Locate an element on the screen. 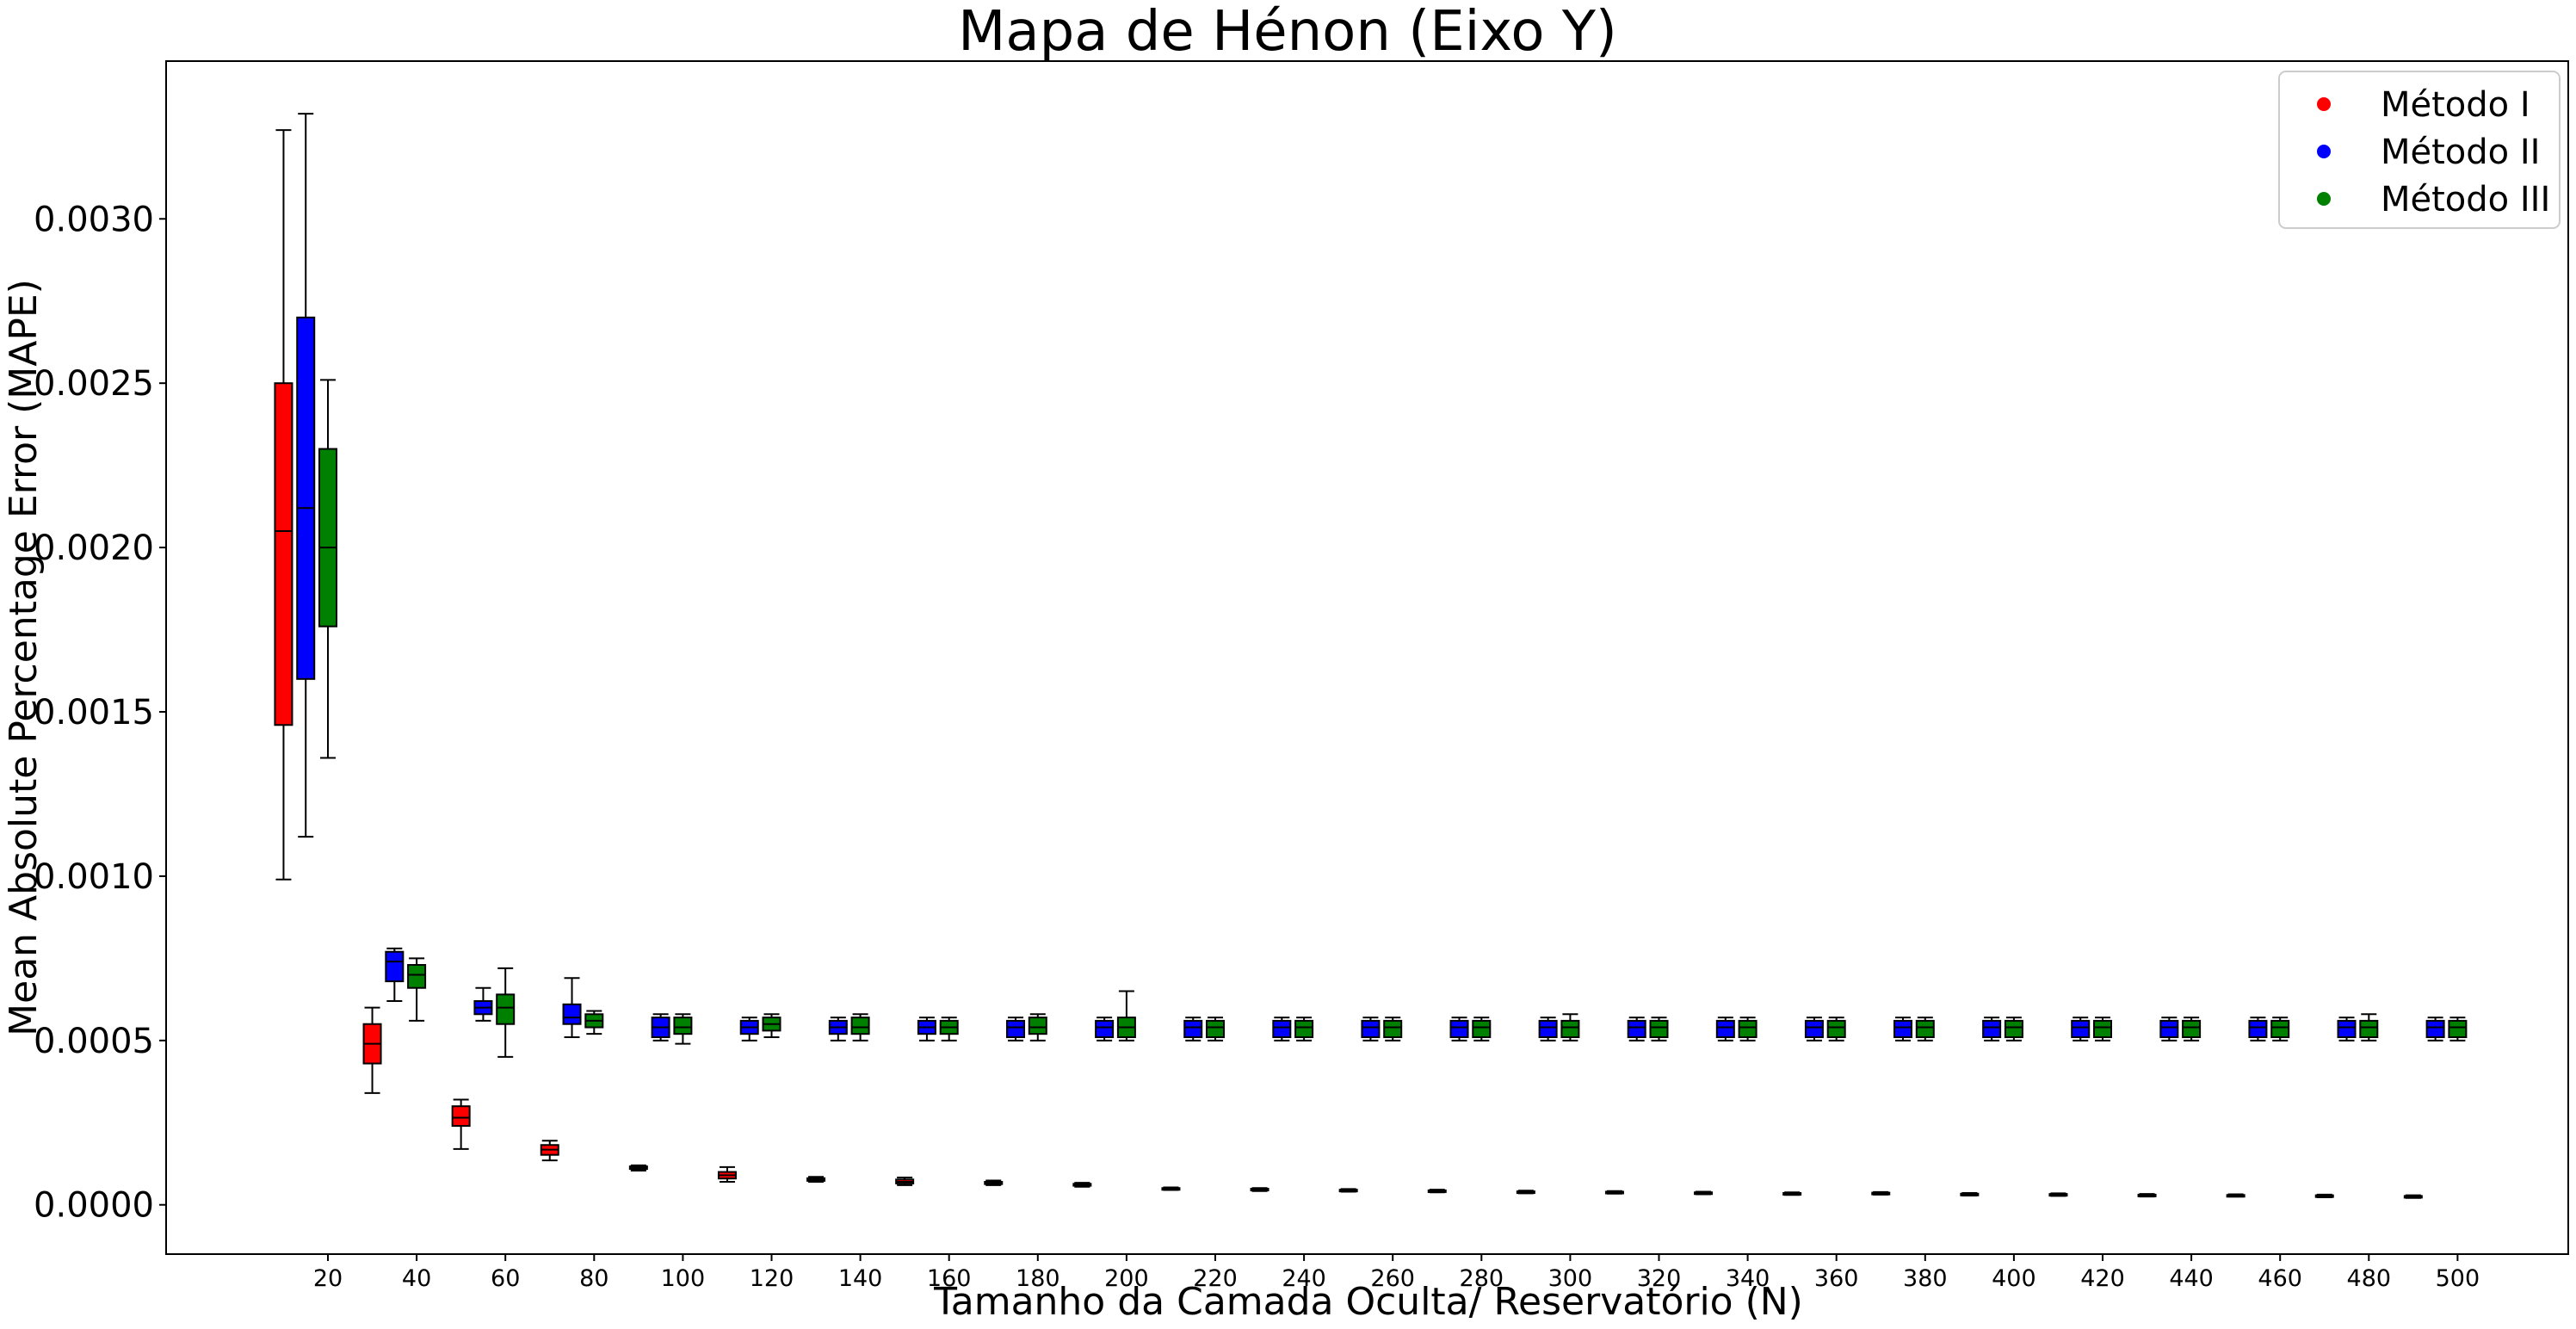 This screenshot has height=1329, width=2576. x-tick-label: 460 is located at coordinates (2280, 1278).